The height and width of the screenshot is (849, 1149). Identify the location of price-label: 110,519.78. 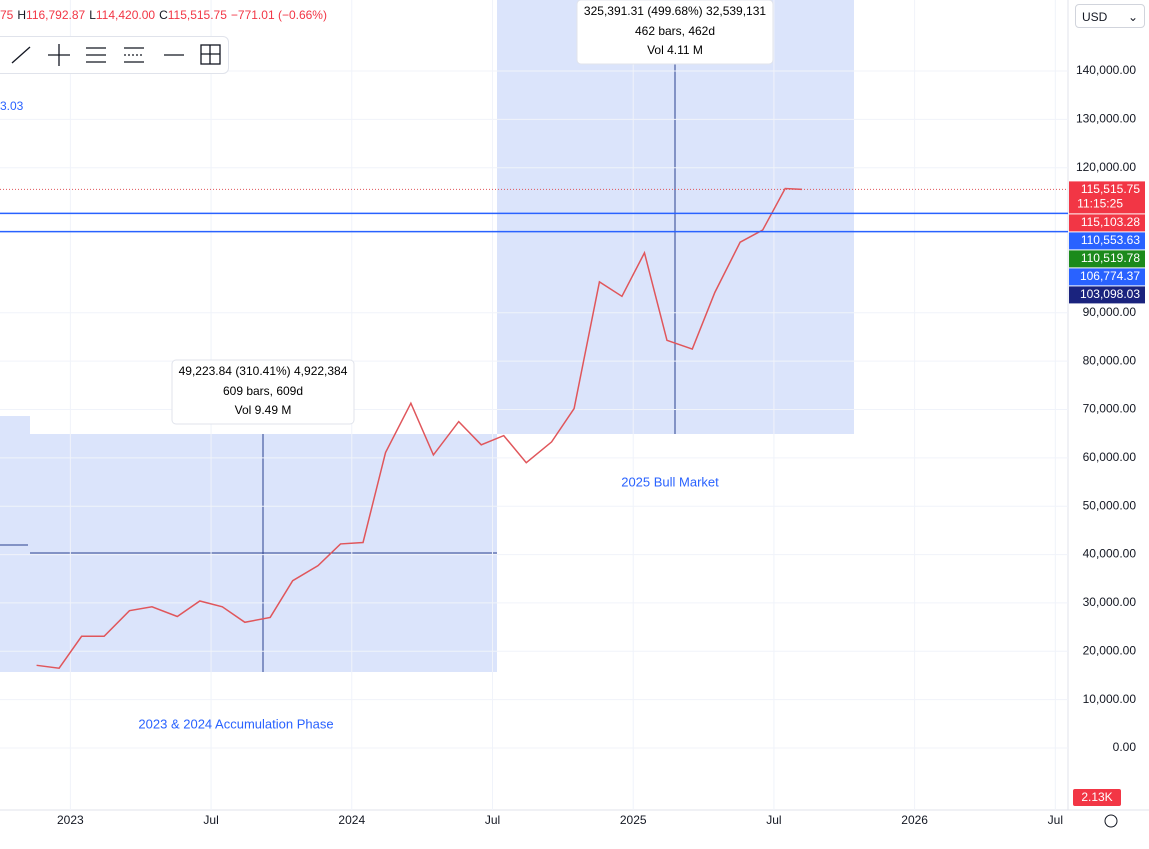
(1110, 258).